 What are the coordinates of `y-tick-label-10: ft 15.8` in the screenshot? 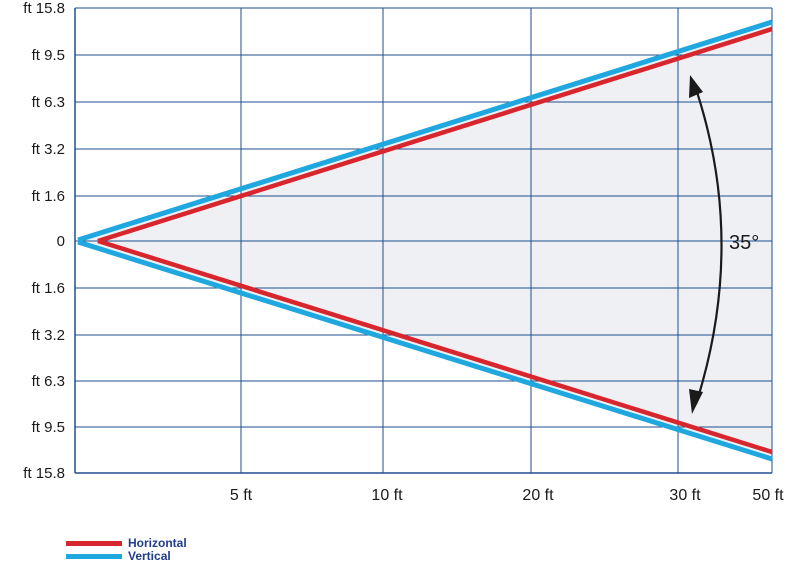 It's located at (44, 473).